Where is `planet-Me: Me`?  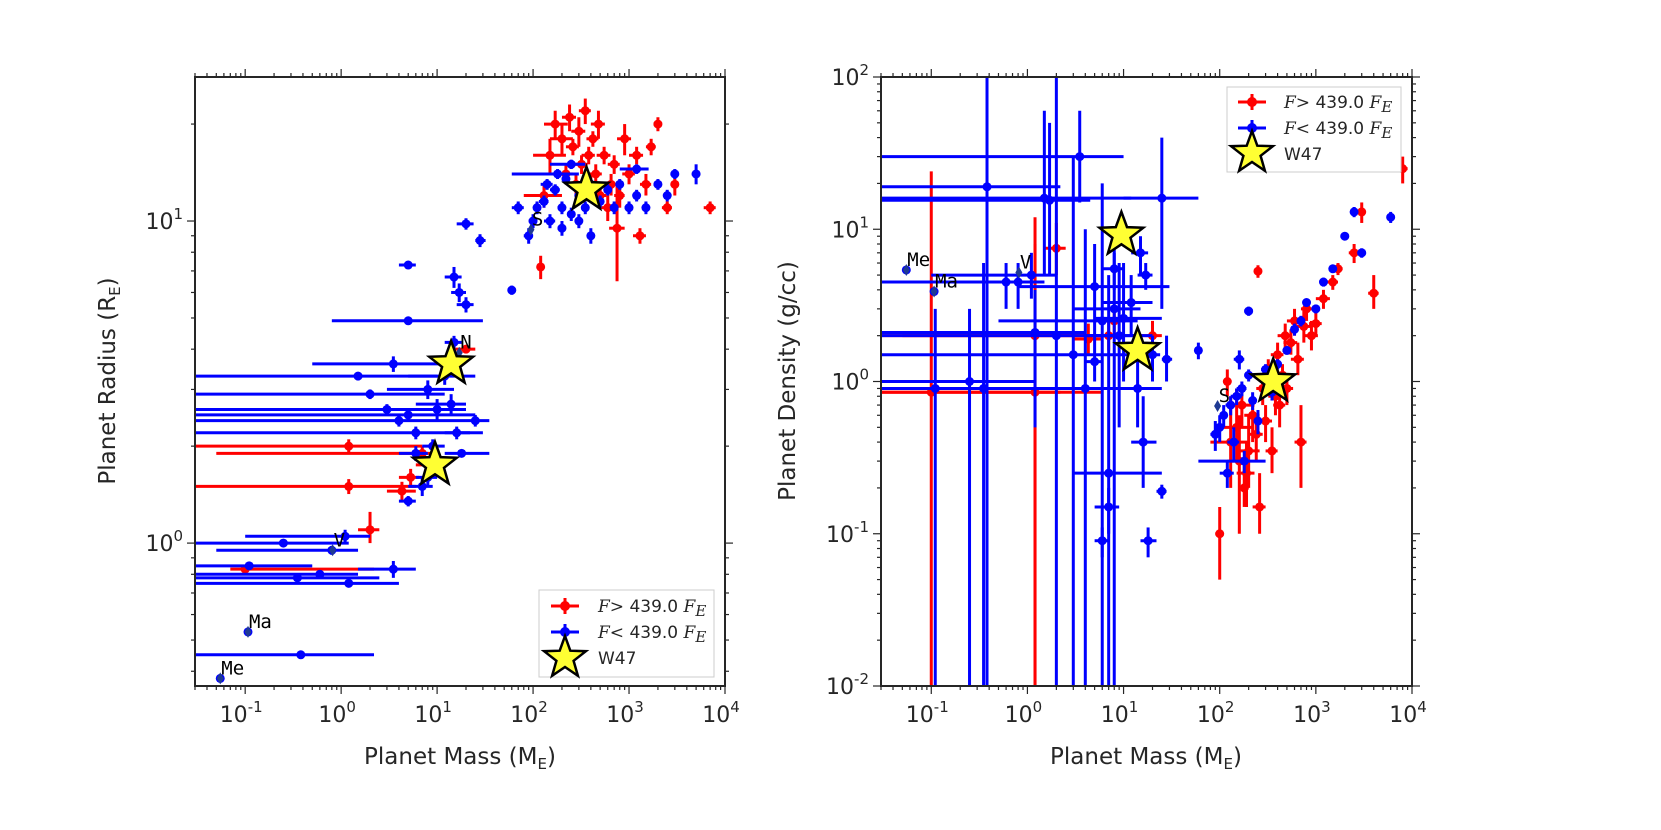 planet-Me: Me is located at coordinates (916, 262).